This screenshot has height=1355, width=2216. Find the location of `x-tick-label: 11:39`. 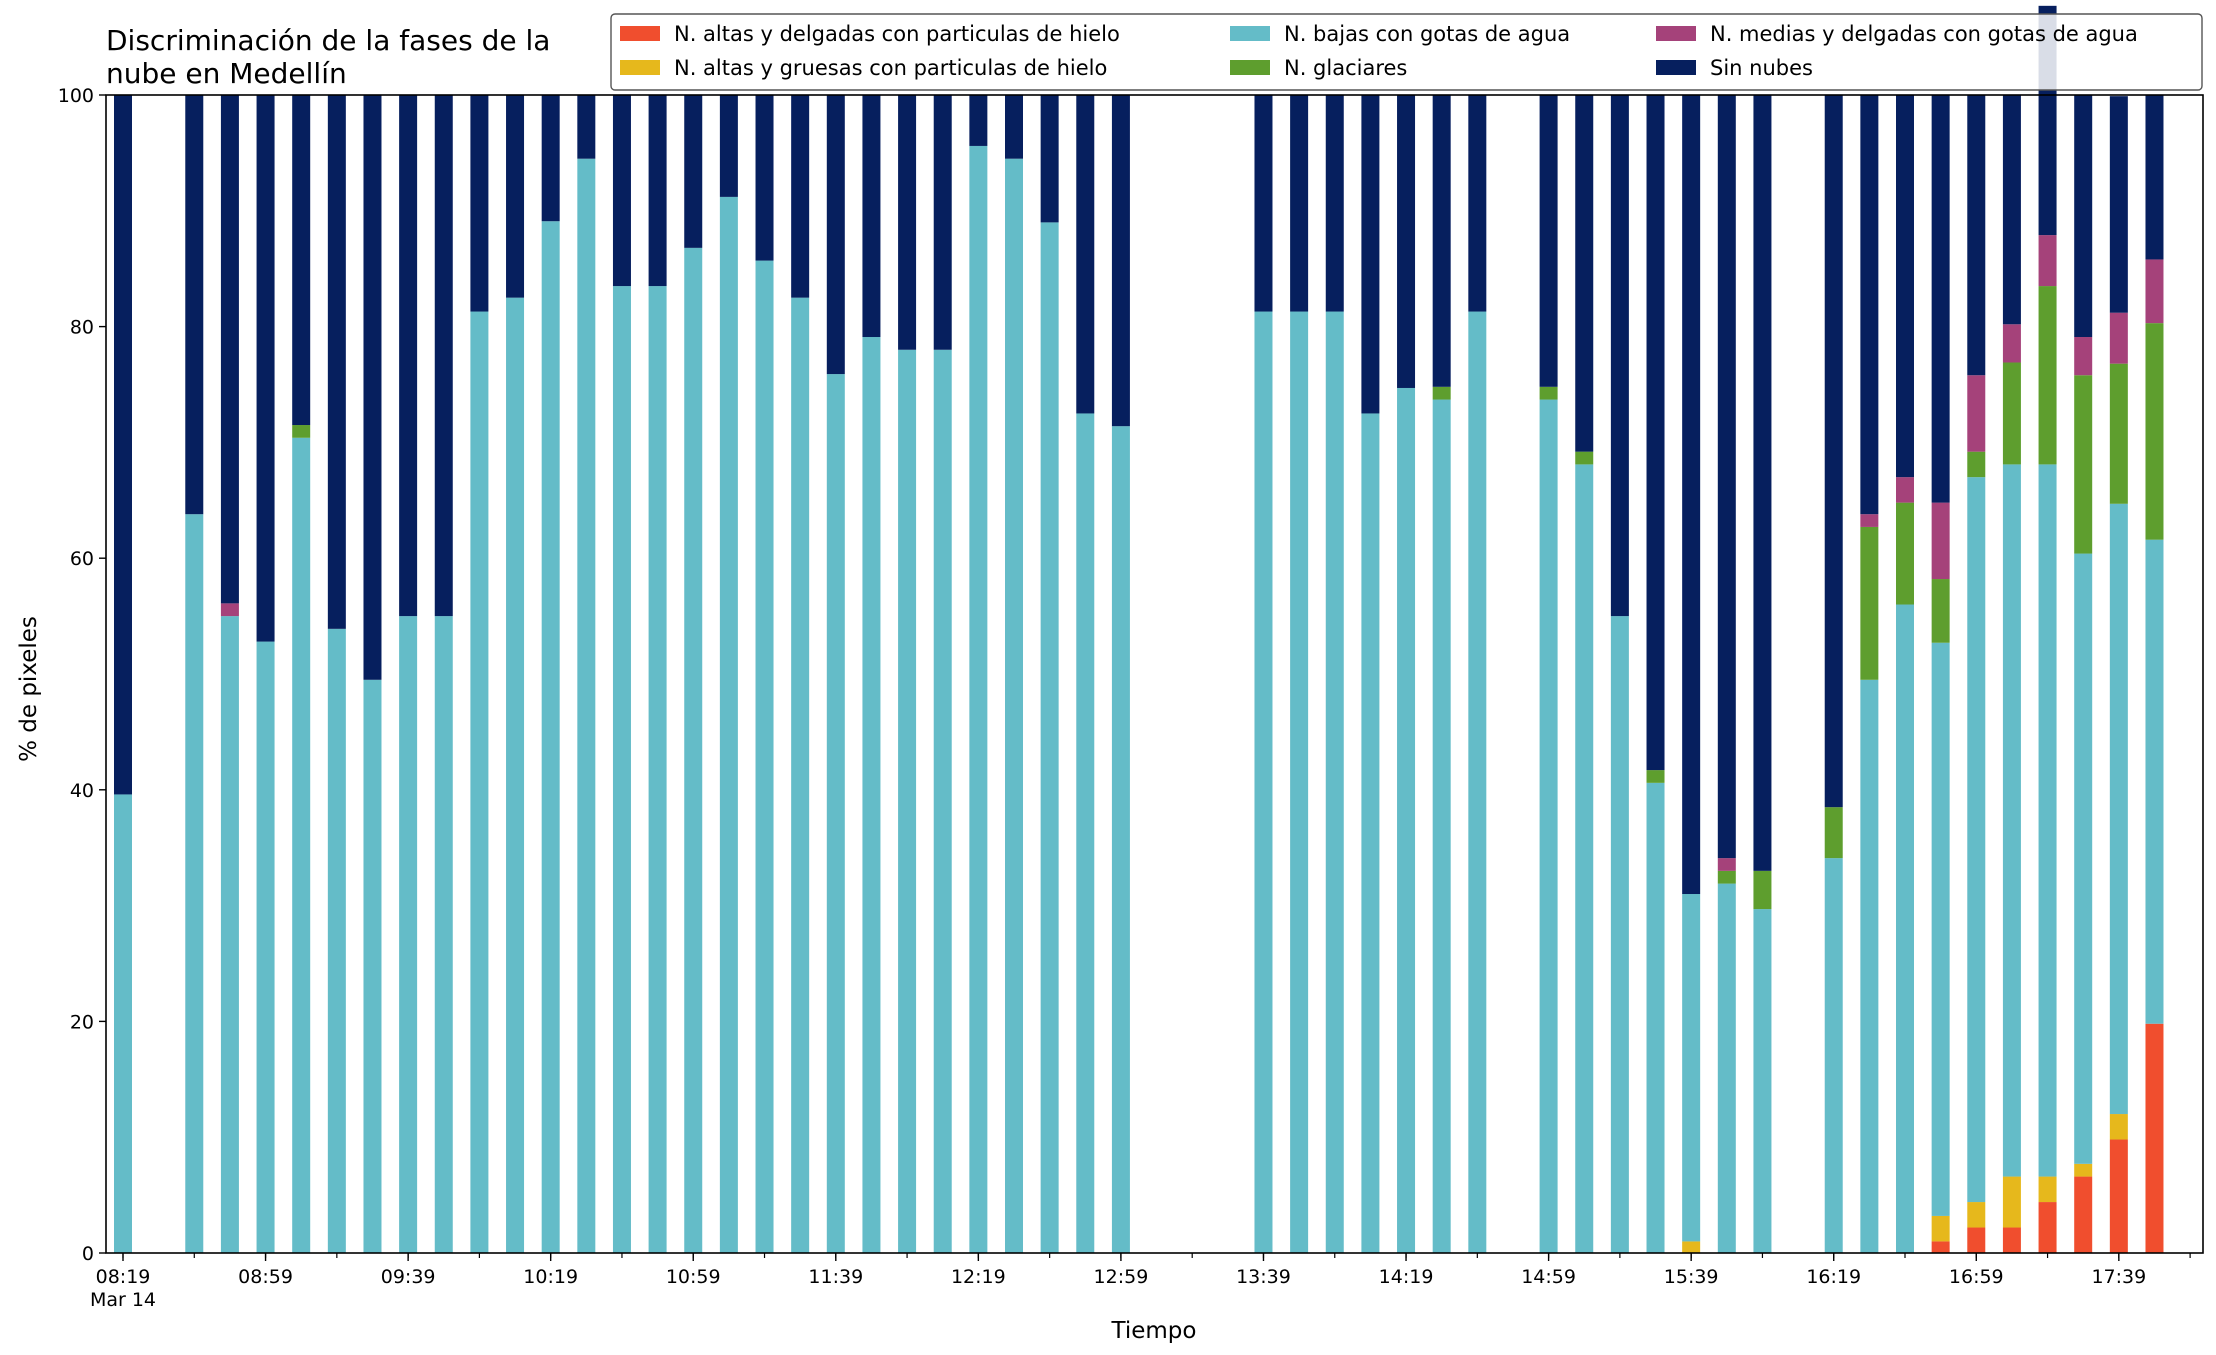

x-tick-label: 11:39 is located at coordinates (835, 1277).